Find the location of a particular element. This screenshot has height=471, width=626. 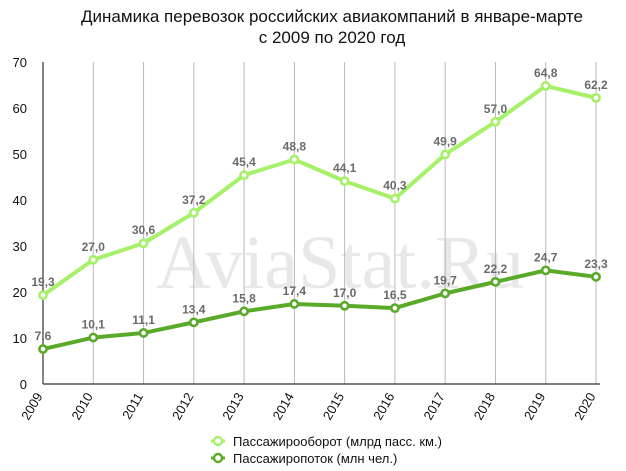

series-2-point-2011 is located at coordinates (143, 333).